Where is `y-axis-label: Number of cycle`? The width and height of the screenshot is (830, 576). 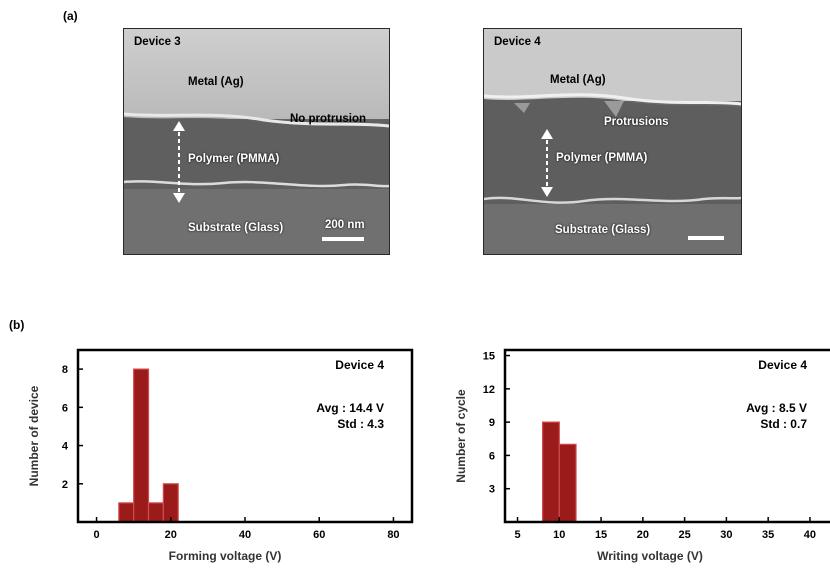
y-axis-label: Number of cycle is located at coordinates (461, 436).